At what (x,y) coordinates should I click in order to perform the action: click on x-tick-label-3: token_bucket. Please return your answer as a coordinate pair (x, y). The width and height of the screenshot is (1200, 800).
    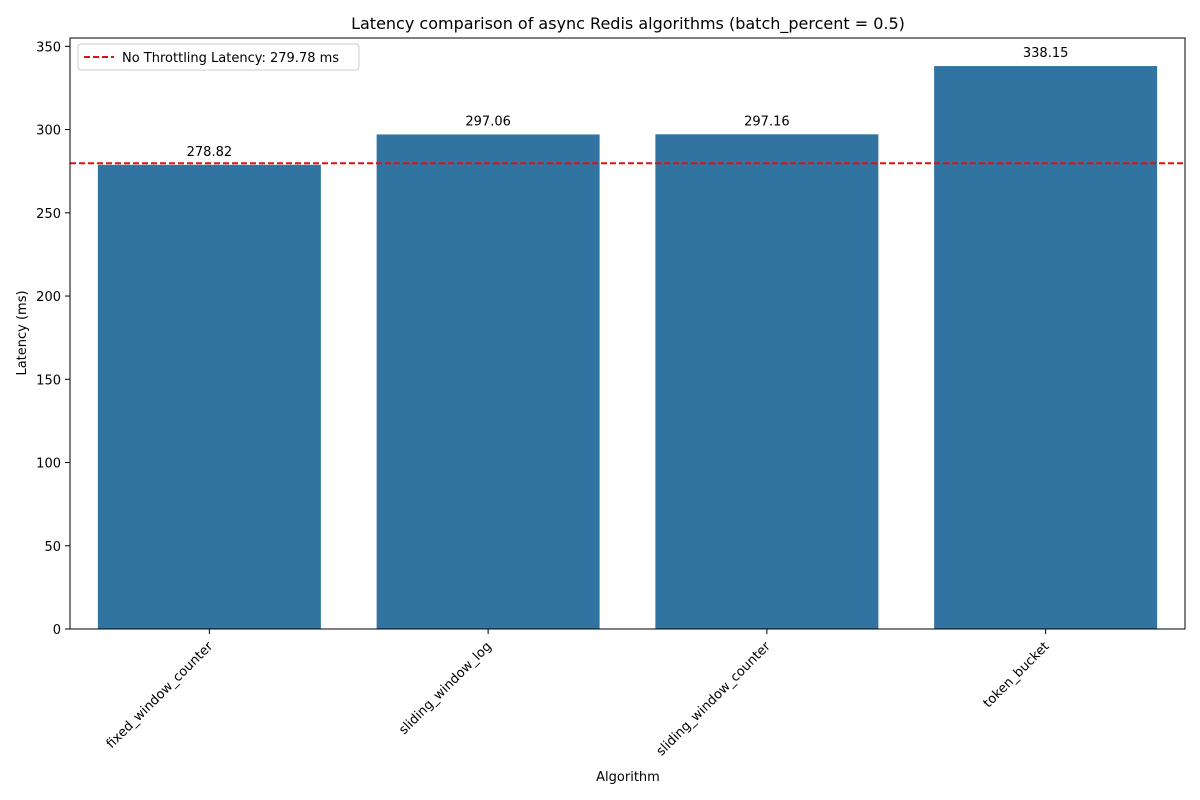
    Looking at the image, I should click on (1017, 675).